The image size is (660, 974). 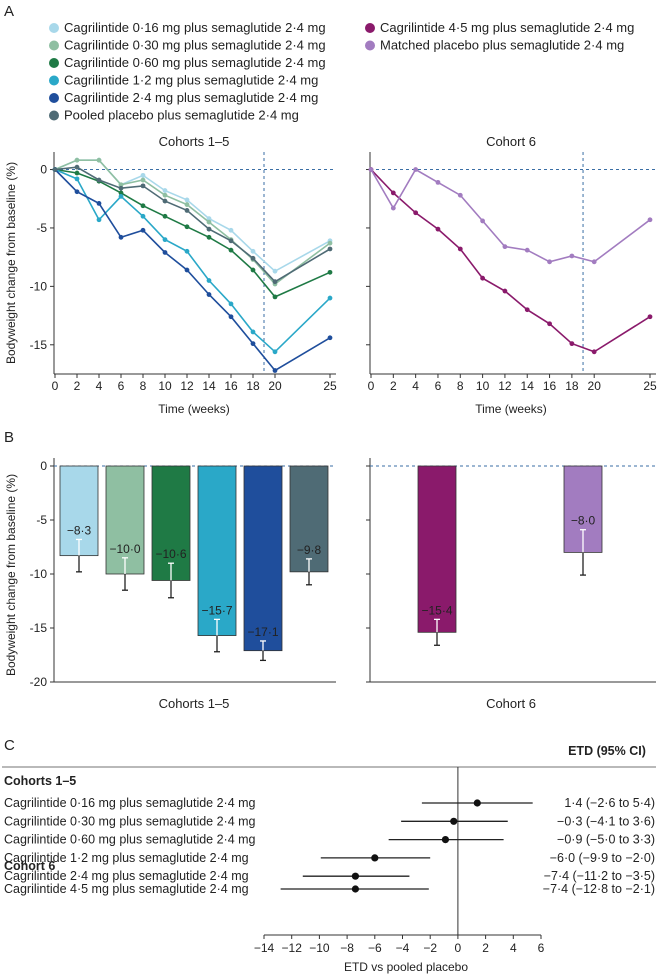 What do you see at coordinates (375, 948) in the screenshot?
I see `forest-x-tick-label: −6` at bounding box center [375, 948].